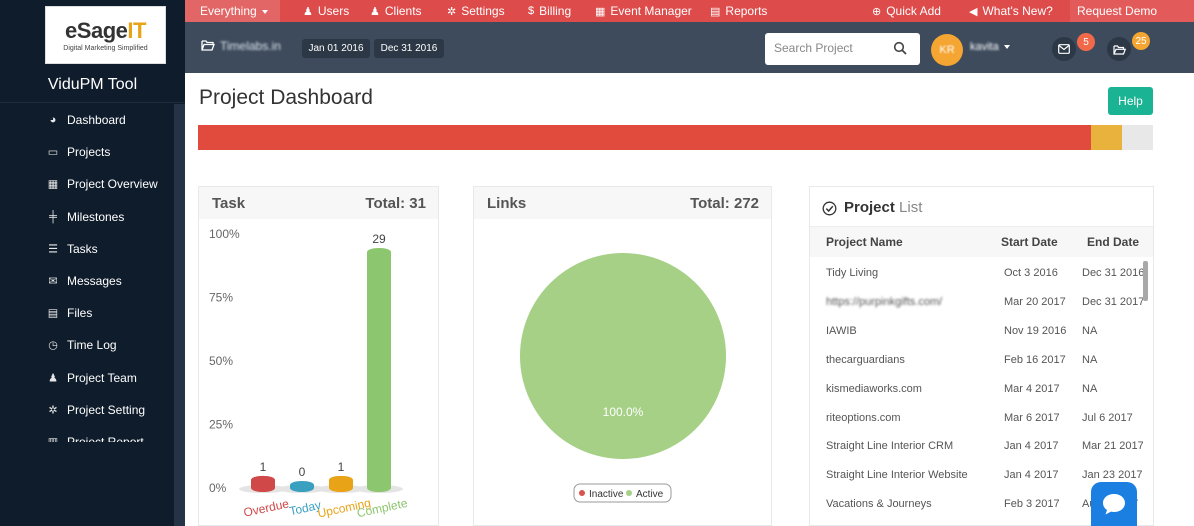  What do you see at coordinates (1032, 388) in the screenshot?
I see `start-date-cell: Mar 4 2017` at bounding box center [1032, 388].